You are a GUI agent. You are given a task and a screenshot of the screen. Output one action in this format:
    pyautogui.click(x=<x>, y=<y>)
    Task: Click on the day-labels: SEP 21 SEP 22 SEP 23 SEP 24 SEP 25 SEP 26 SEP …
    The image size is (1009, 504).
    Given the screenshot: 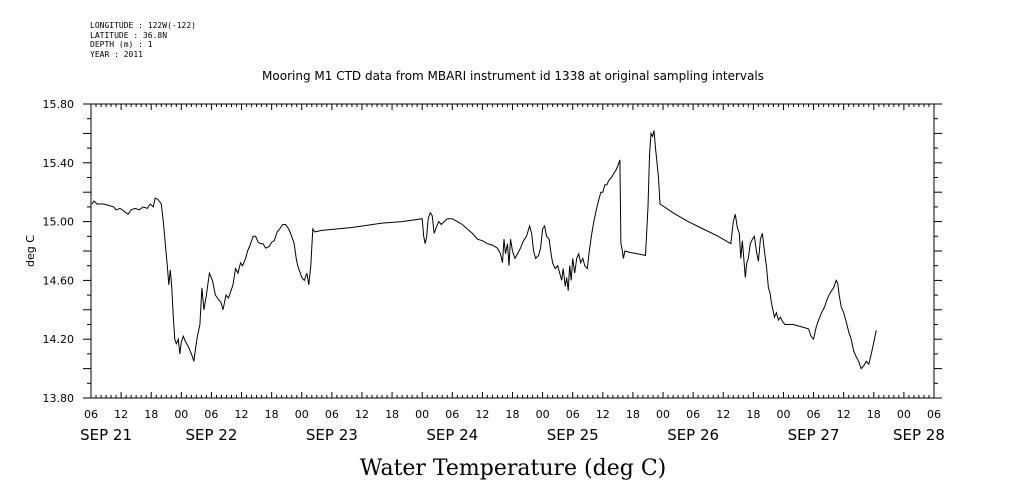 What is the action you would take?
    pyautogui.click(x=512, y=435)
    